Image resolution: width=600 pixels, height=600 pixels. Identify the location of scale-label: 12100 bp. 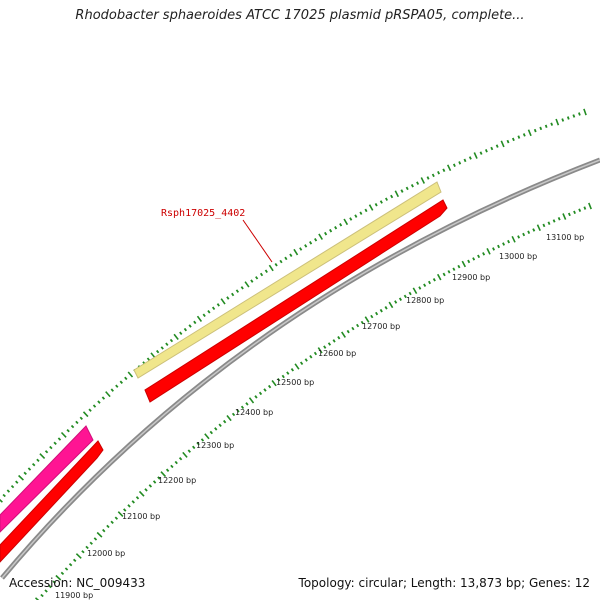
(141, 516).